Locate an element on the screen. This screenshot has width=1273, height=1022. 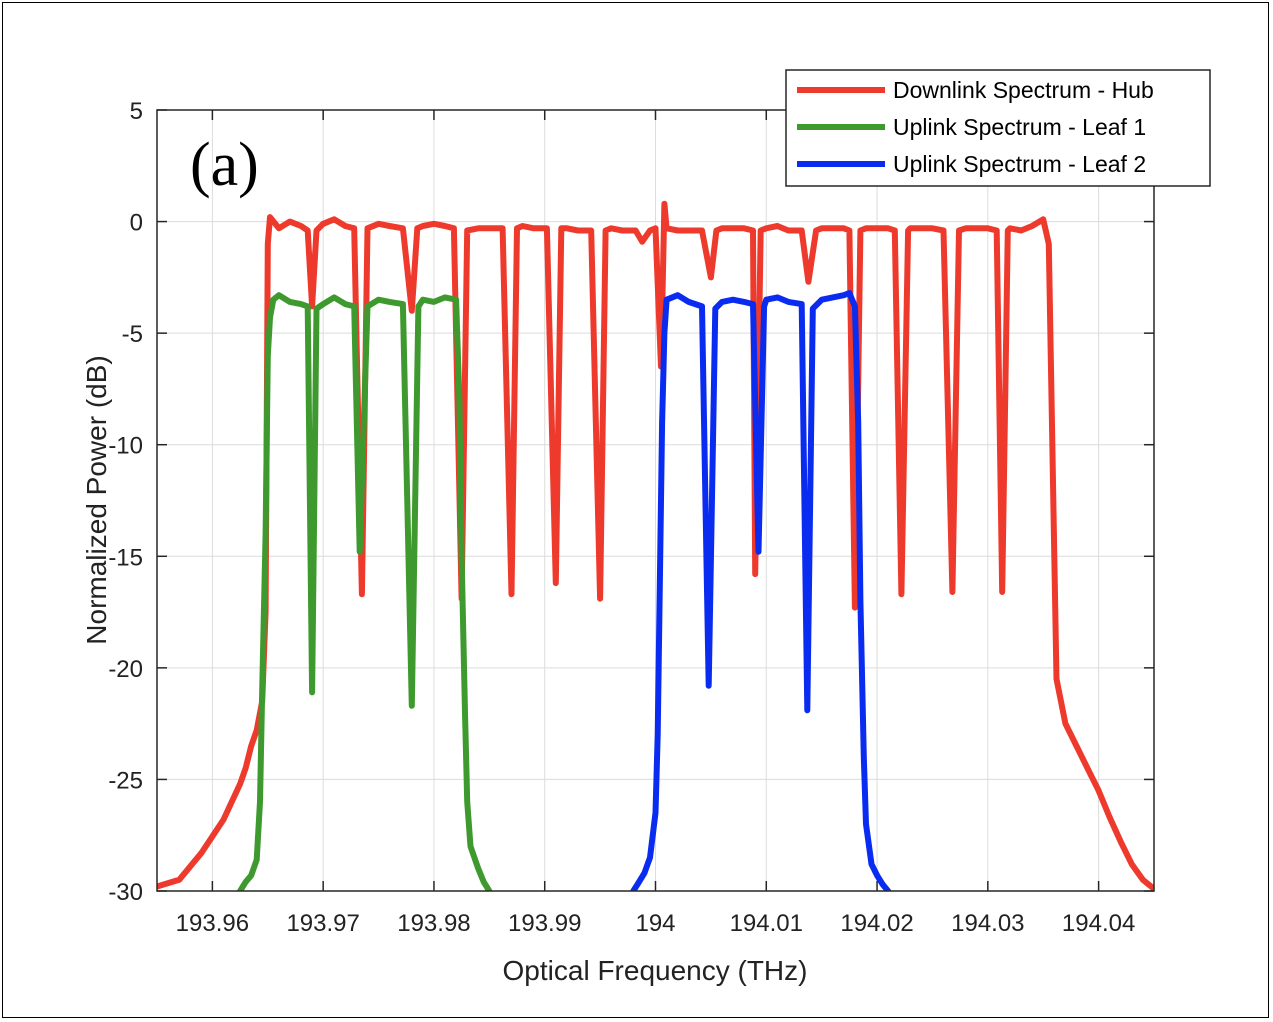
x-tick-label: 194.04 is located at coordinates (1098, 923).